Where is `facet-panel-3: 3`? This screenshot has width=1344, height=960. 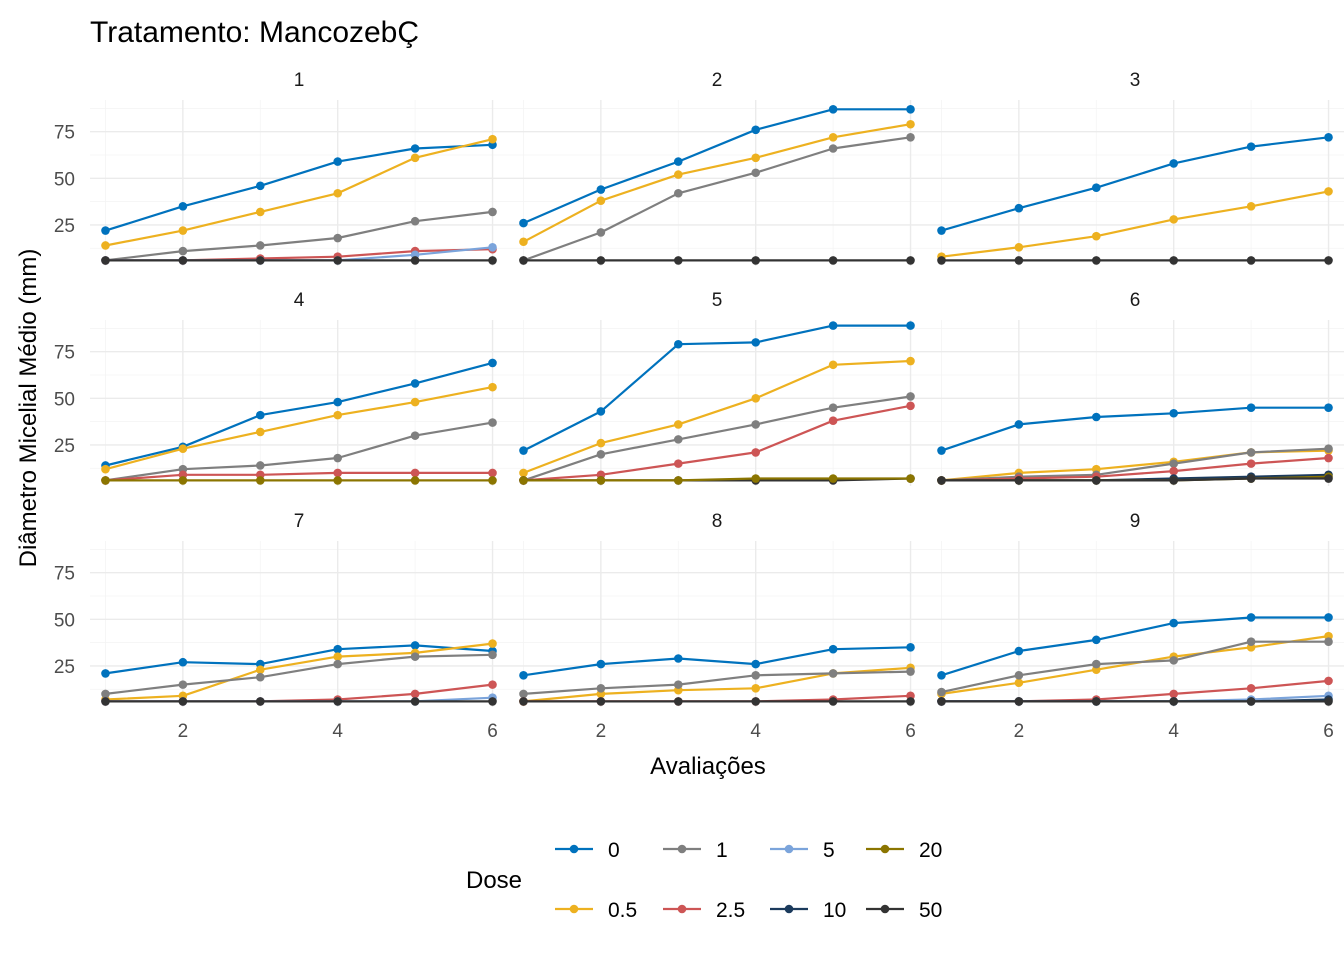 facet-panel-3: 3 is located at coordinates (1135, 168).